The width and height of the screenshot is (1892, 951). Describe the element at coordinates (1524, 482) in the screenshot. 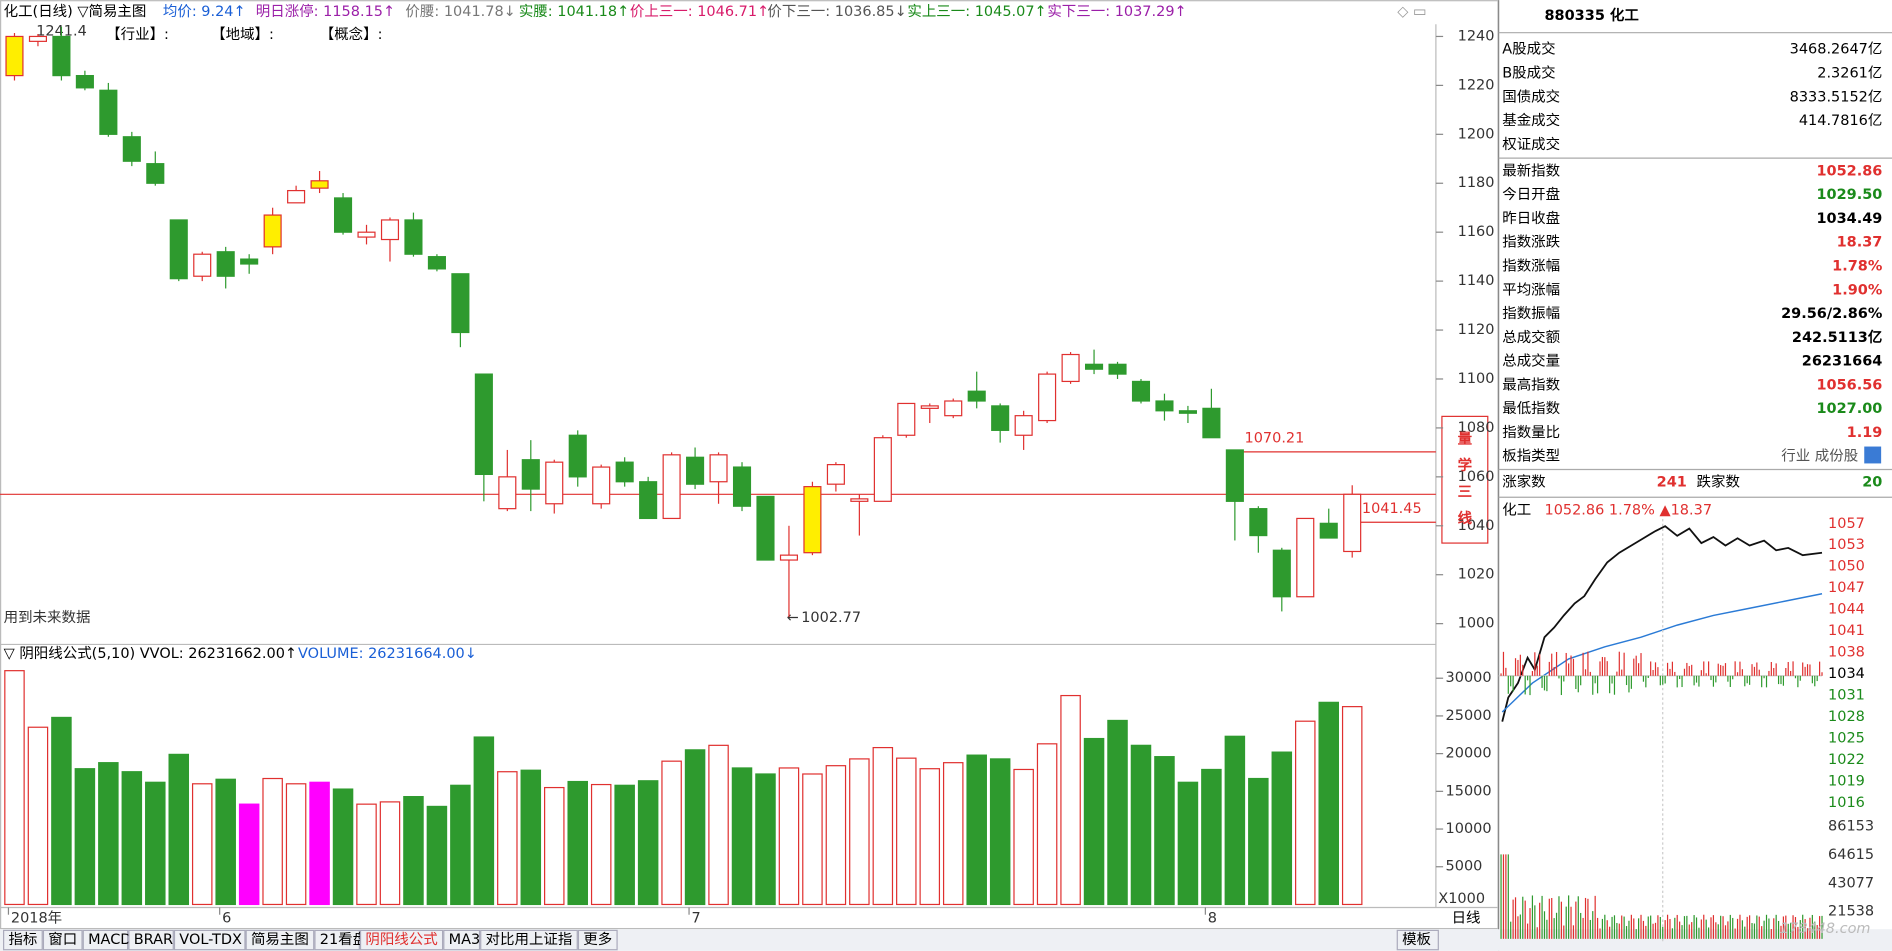

I see `count-label: 涨家数` at that location.